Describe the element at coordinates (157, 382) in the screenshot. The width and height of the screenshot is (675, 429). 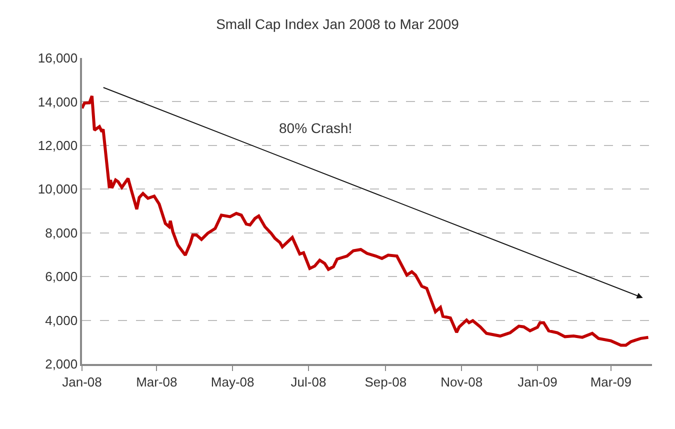
I see `x-tick-label: Mar-08` at that location.